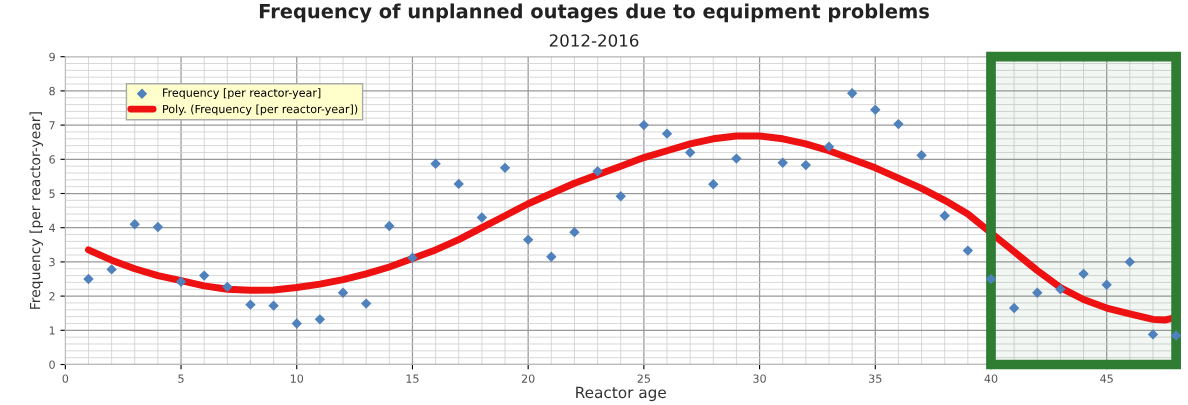 The height and width of the screenshot is (405, 1188). I want to click on y-tick-label: 4, so click(52, 227).